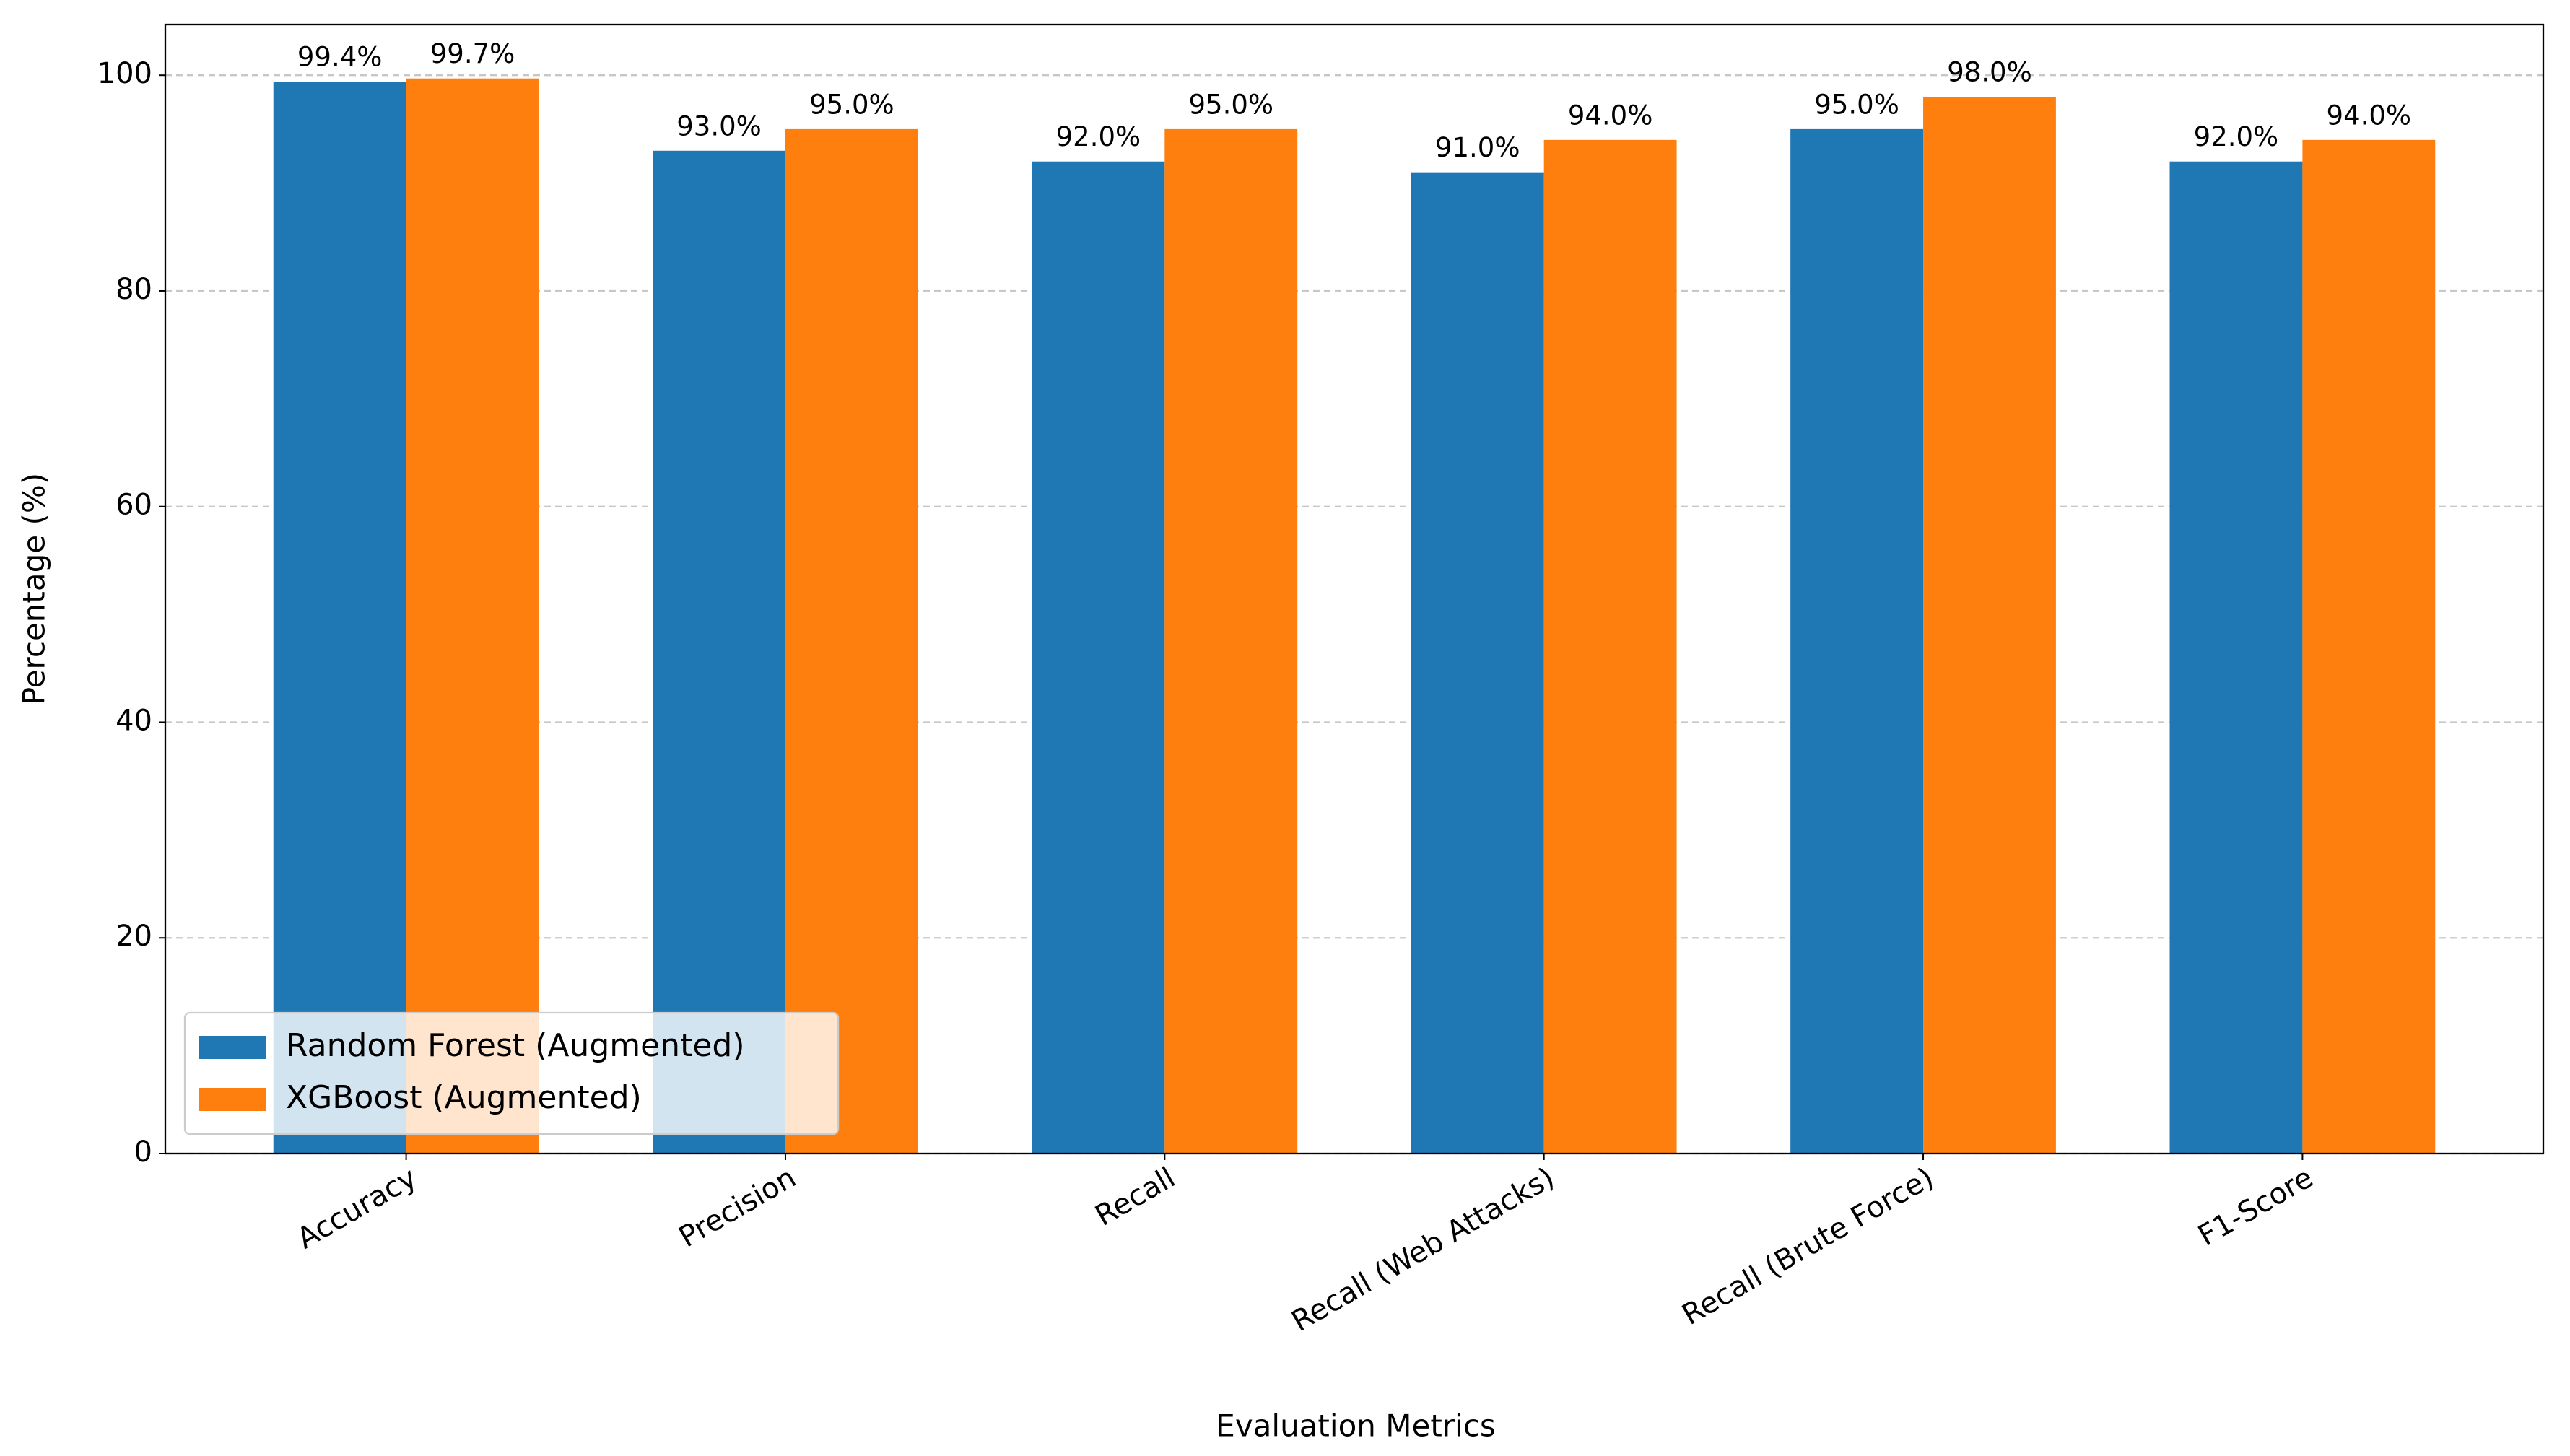  What do you see at coordinates (719, 125) in the screenshot?
I see `value-label: 93.0%` at bounding box center [719, 125].